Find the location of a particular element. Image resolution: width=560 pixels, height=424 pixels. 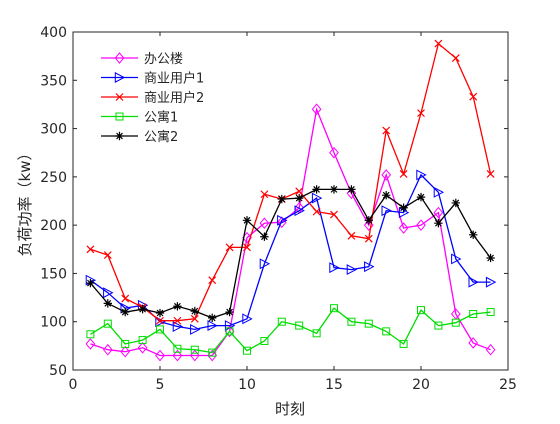

legend-label: 公寓2 is located at coordinates (161, 137).